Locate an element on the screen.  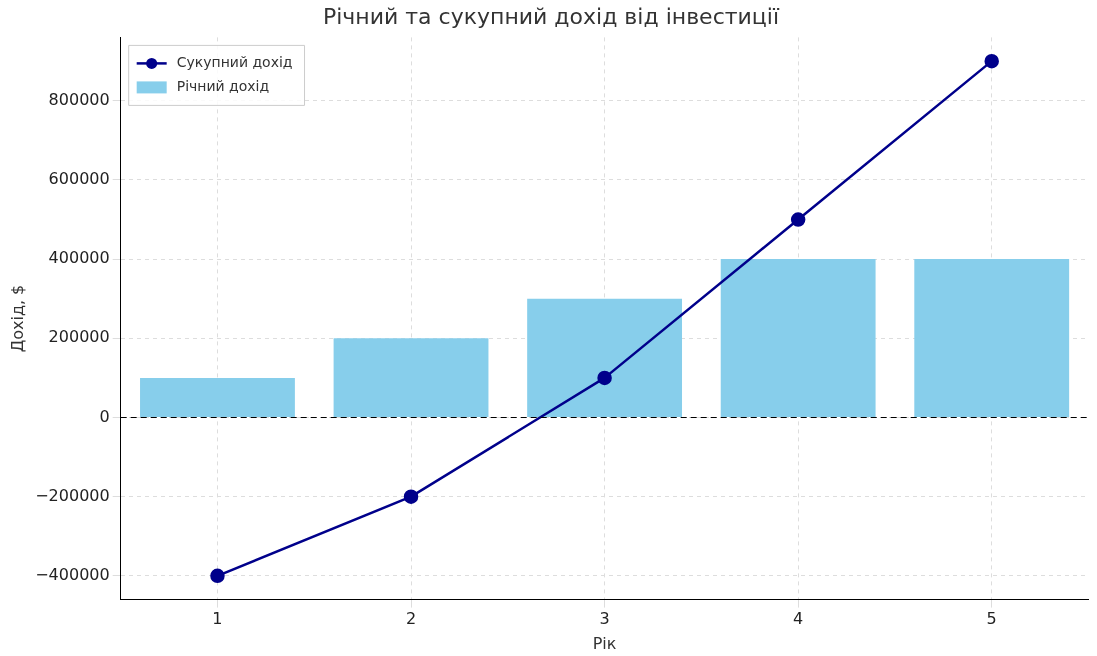
chart-title: Річний та сукупний дохід від інвестиції is located at coordinates (551, 16).